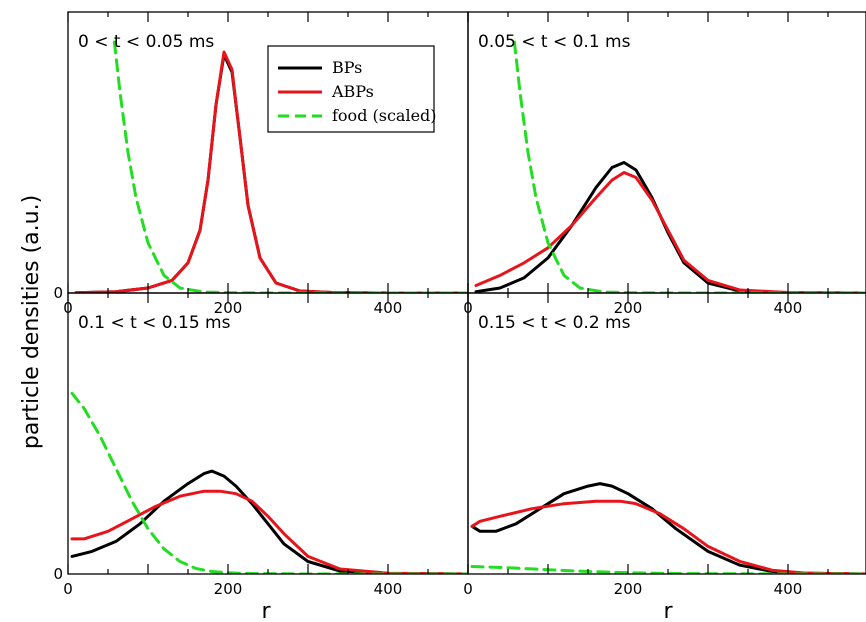 The height and width of the screenshot is (622, 866). I want to click on panel-3-title: 0.1 < t < 0.15 ms, so click(154, 323).